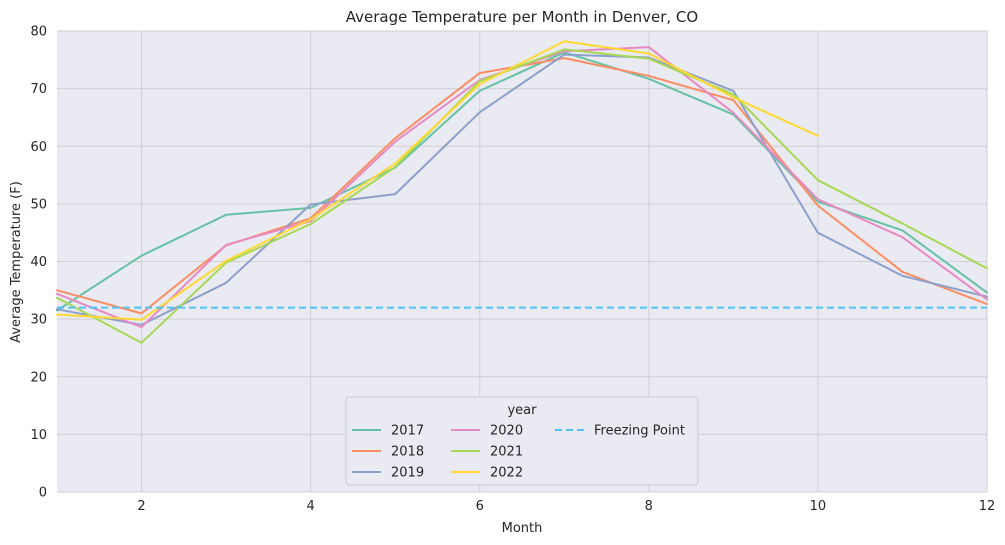  Describe the element at coordinates (38, 89) in the screenshot. I see `y-tick-label: 70` at that location.